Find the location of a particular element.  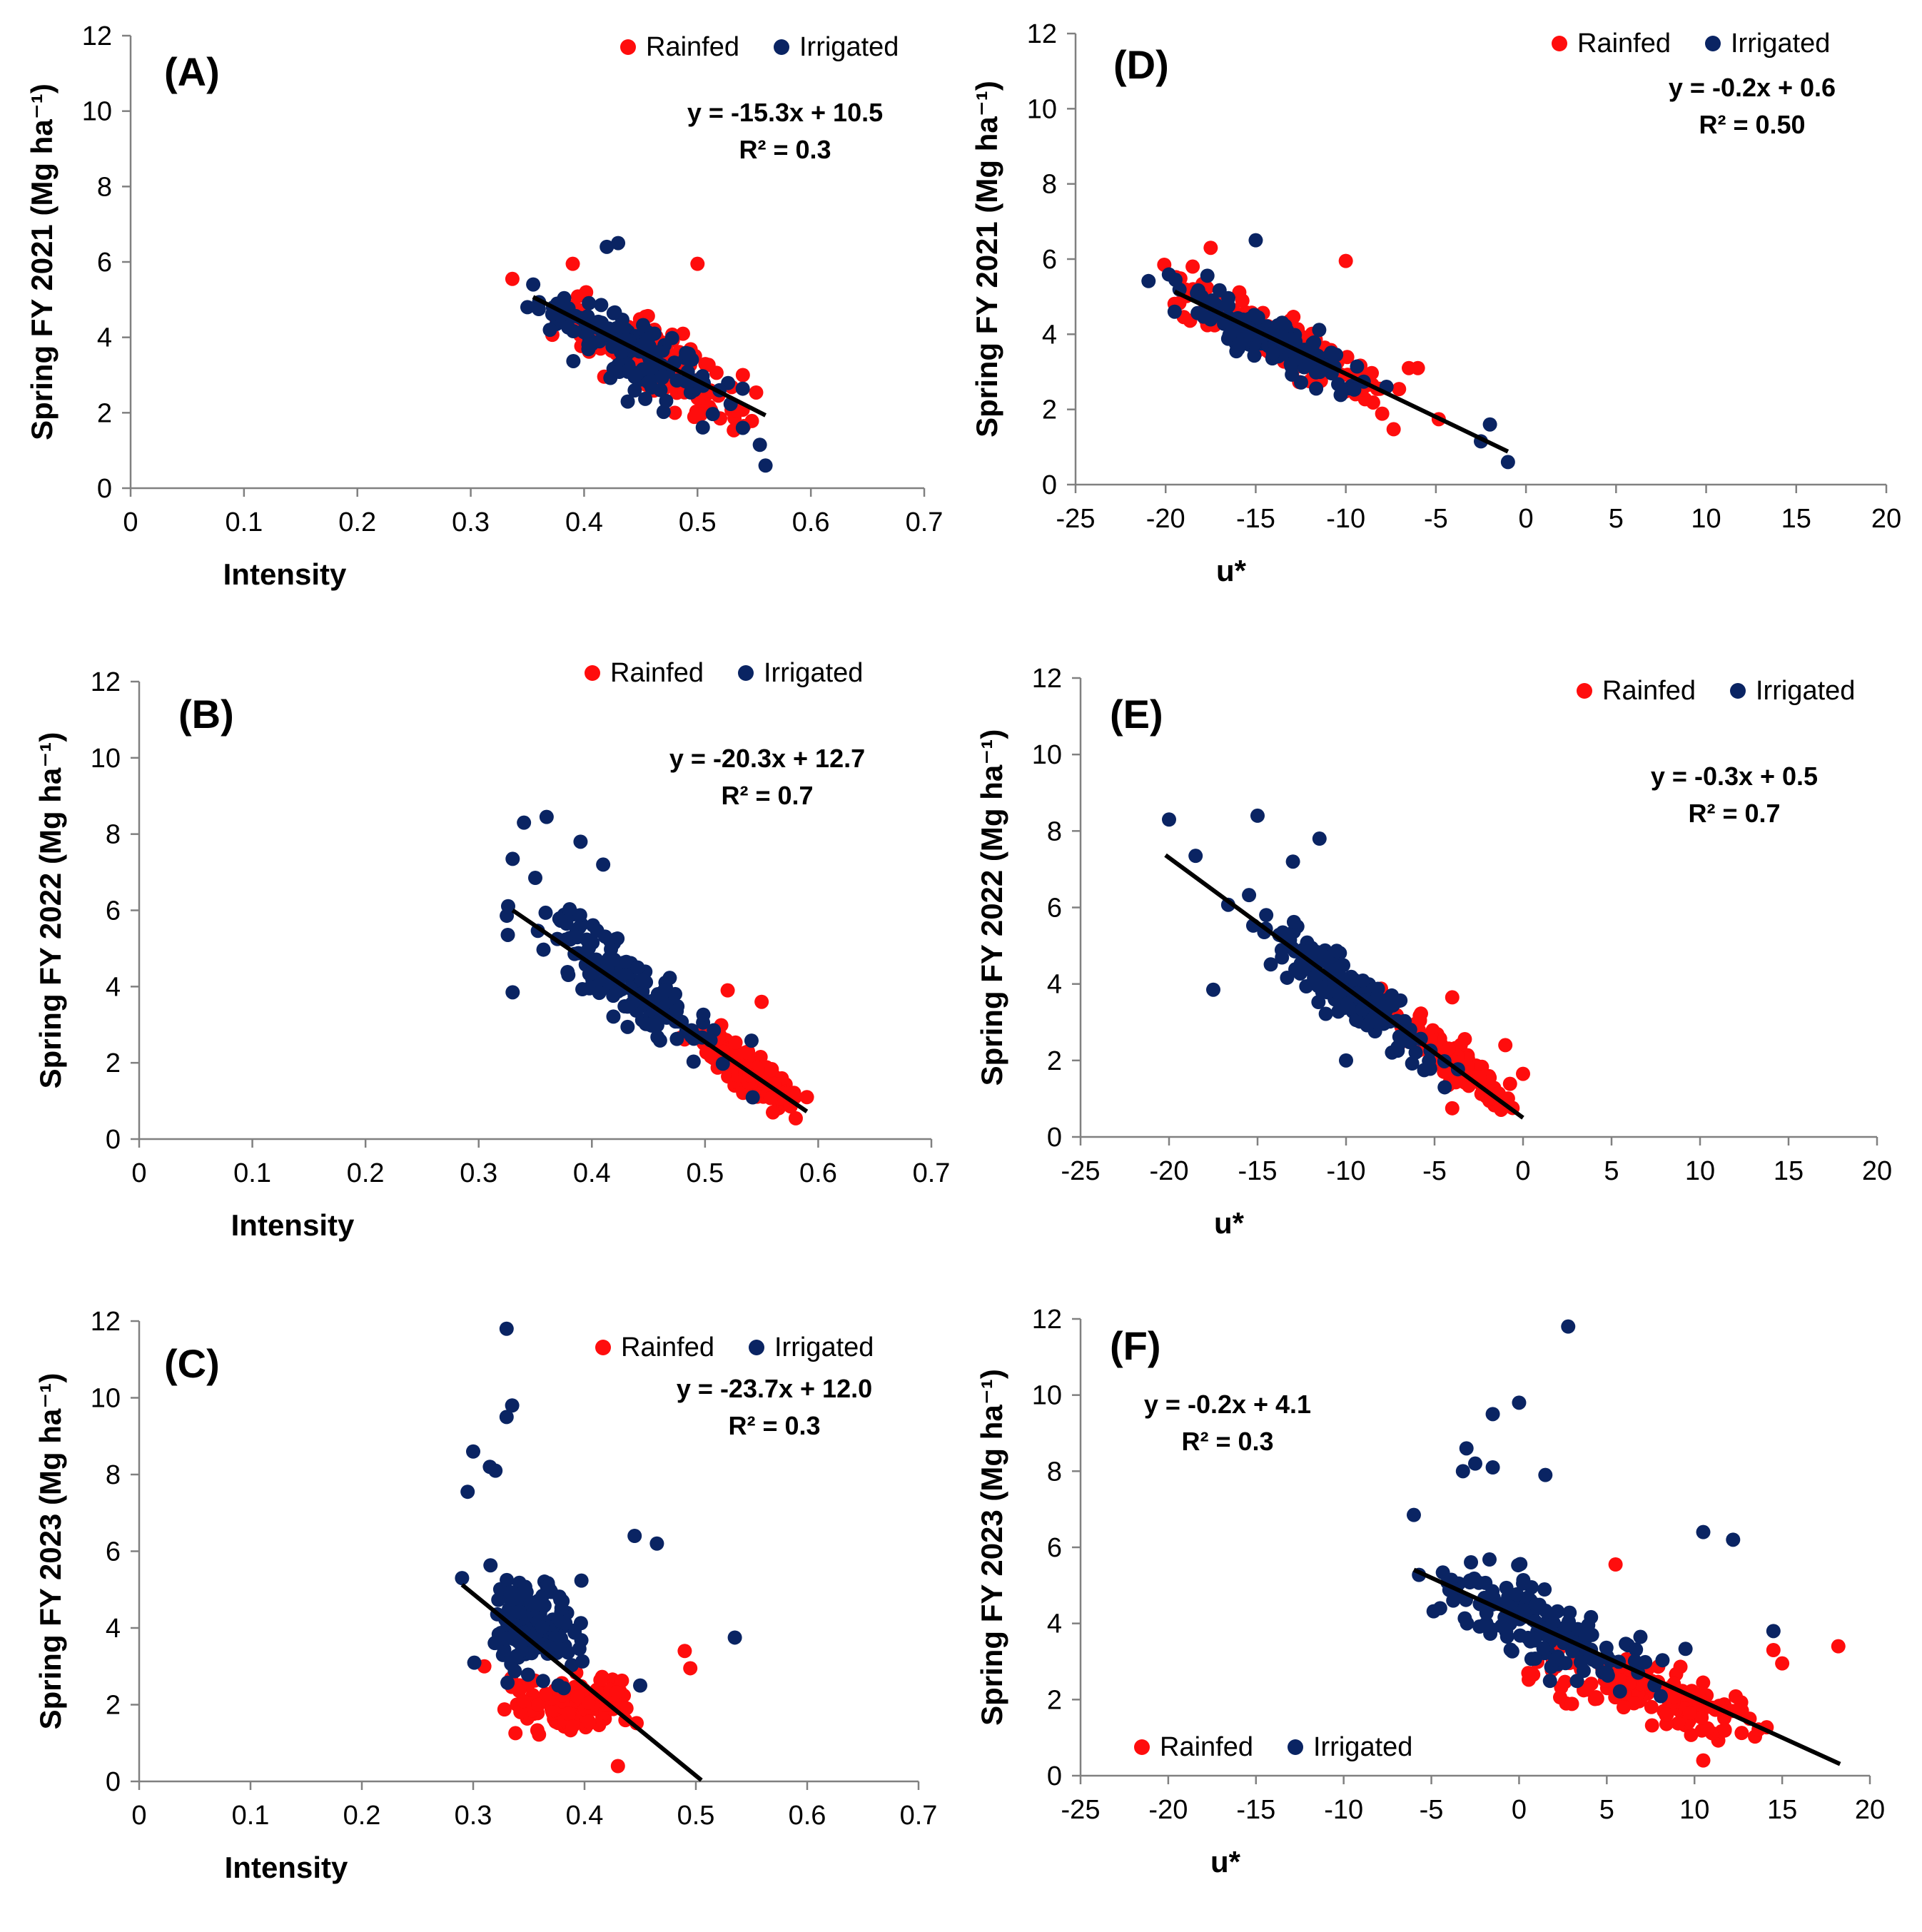

y-tick-label: 4 is located at coordinates (1049, 335).